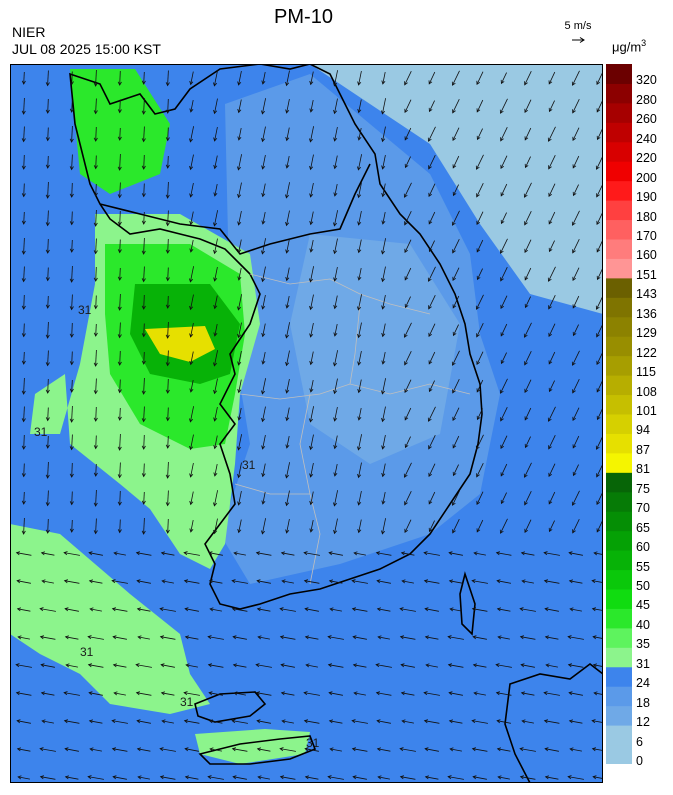 Image resolution: width=673 pixels, height=795 pixels. I want to click on color-scale-label: 101, so click(646, 411).